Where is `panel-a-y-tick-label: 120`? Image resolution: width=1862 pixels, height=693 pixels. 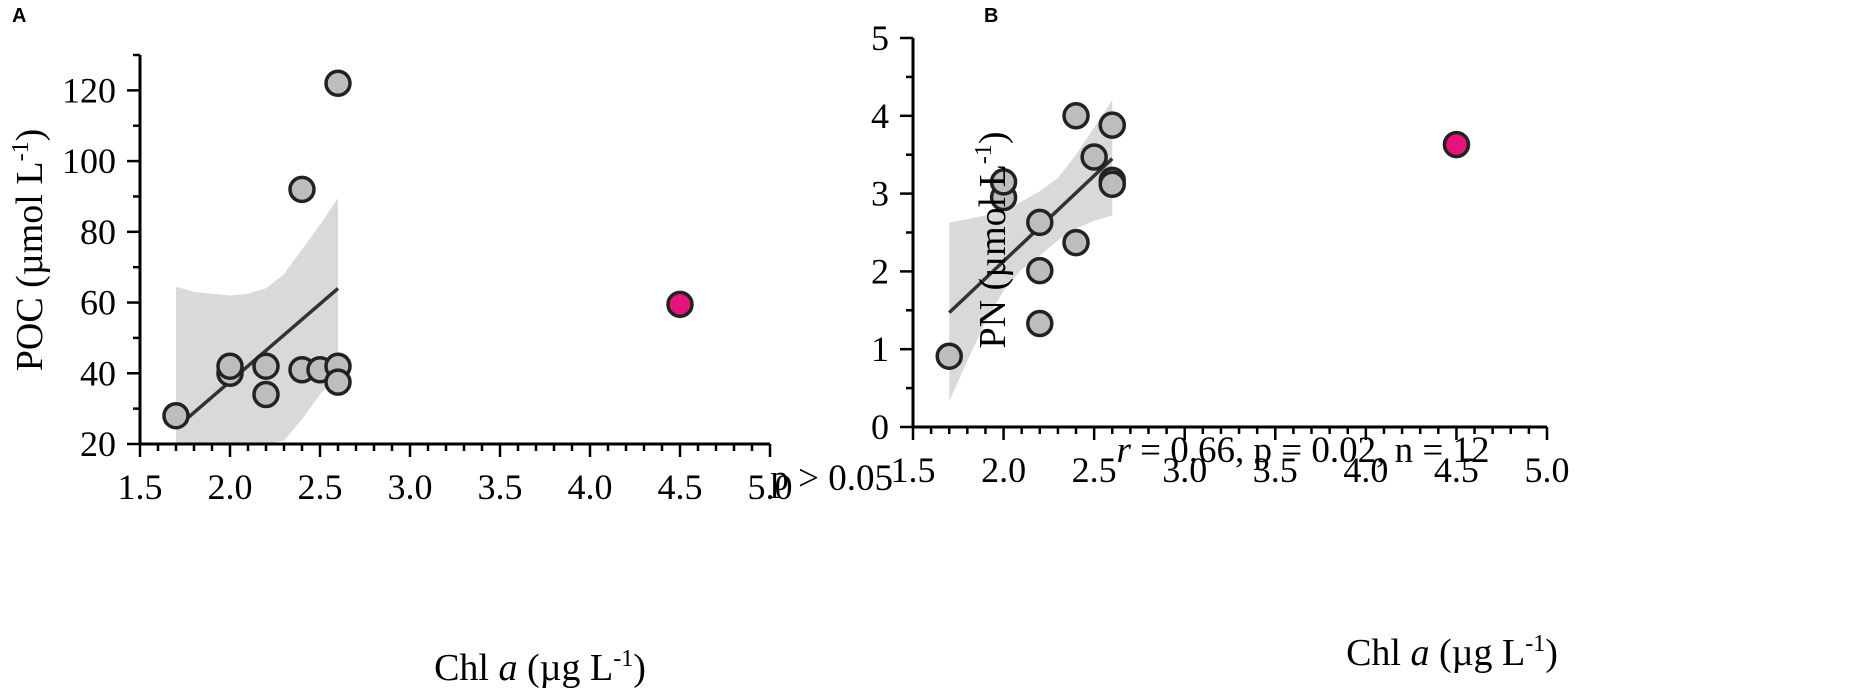
panel-a-y-tick-label: 120 is located at coordinates (89, 90).